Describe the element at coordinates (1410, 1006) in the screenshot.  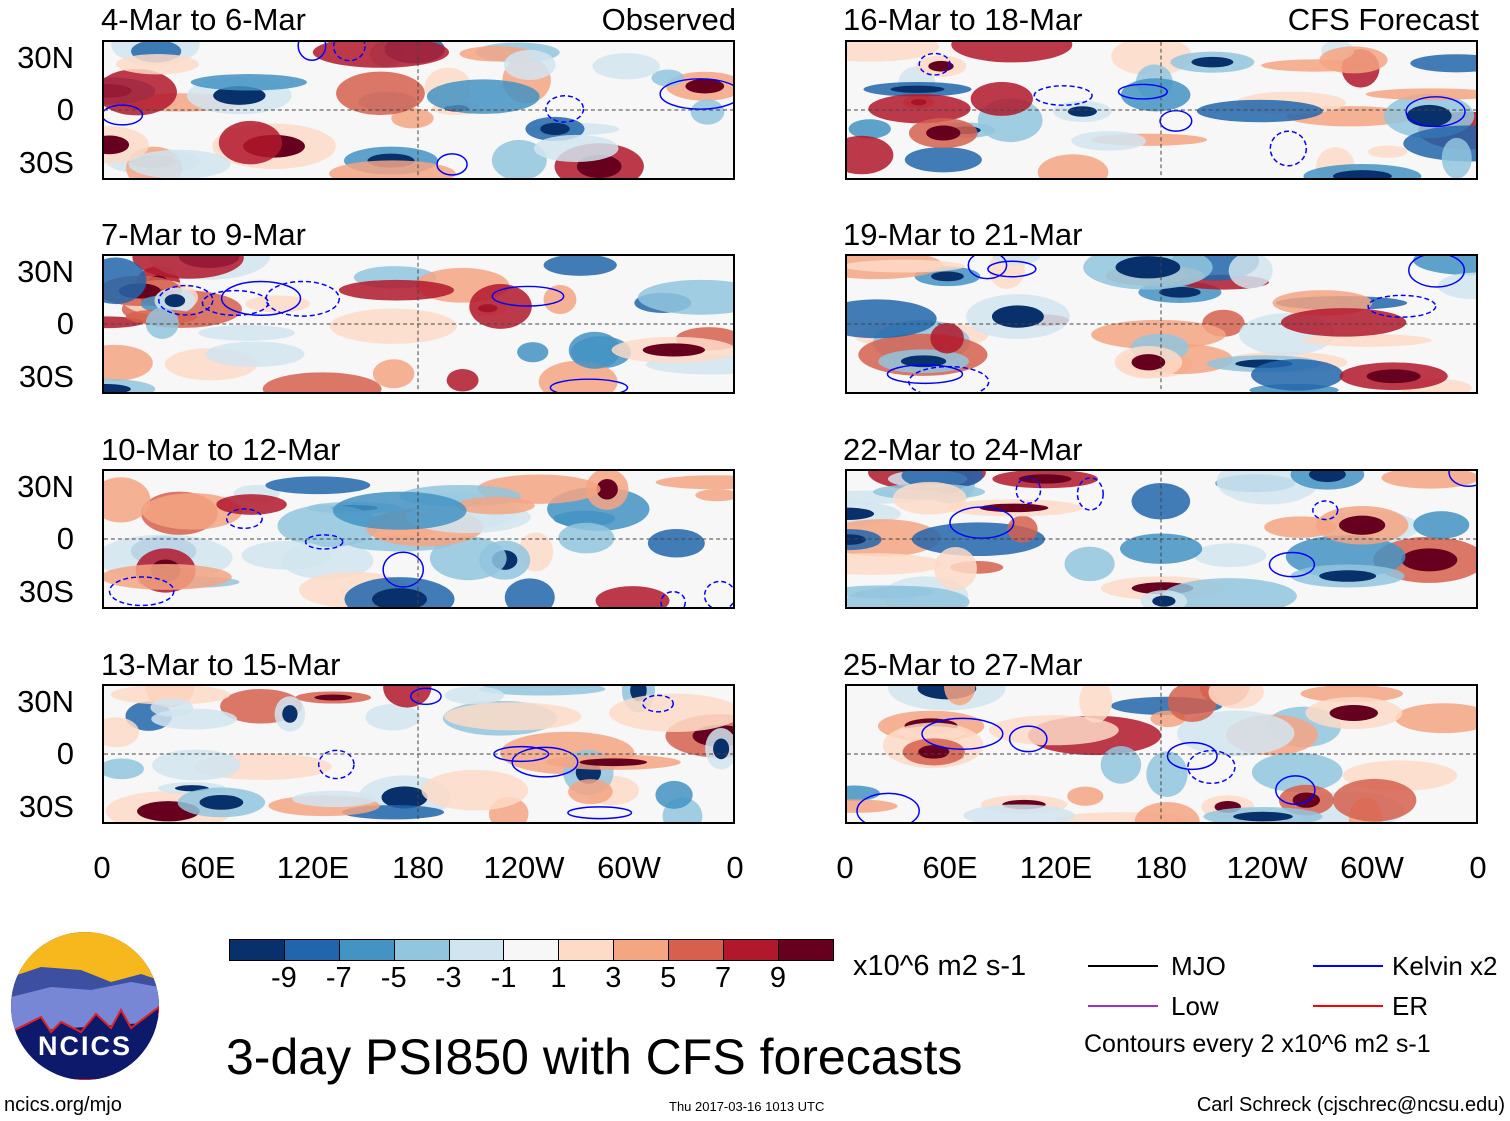
I see `legend-label: ER` at that location.